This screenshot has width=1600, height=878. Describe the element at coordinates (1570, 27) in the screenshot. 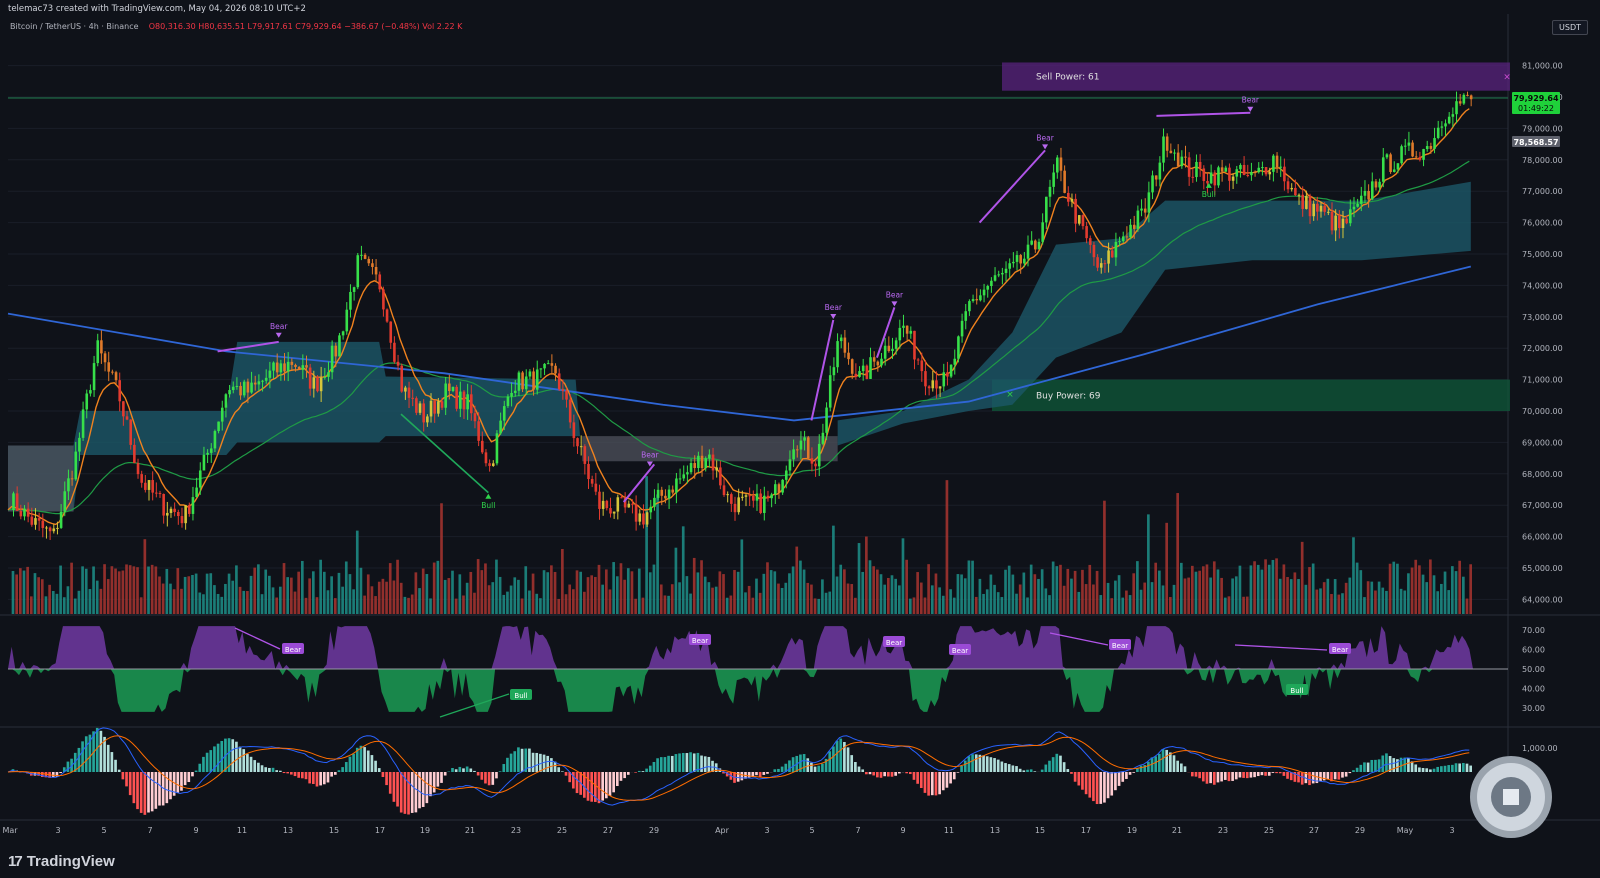

I see `currency-unit-button: USDT` at that location.